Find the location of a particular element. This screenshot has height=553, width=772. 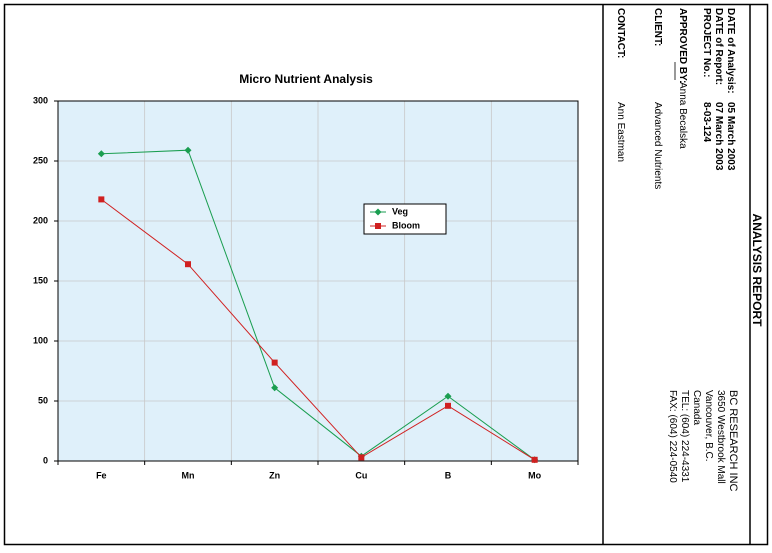

field-value: Ann Eastman is located at coordinates (620, 132).